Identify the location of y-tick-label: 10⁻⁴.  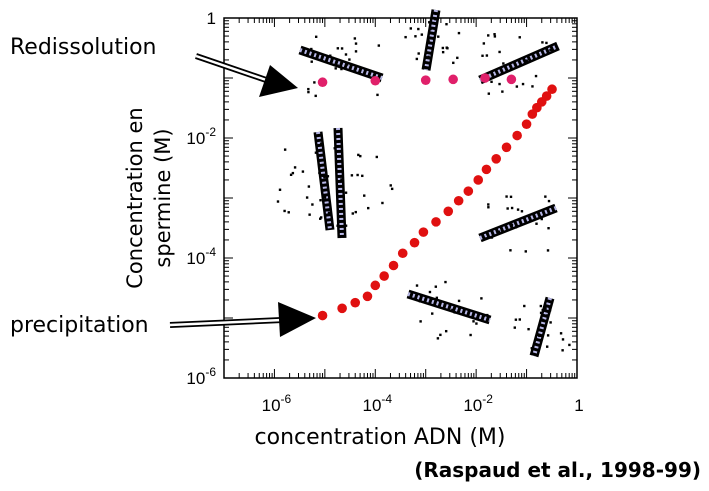
(201, 256).